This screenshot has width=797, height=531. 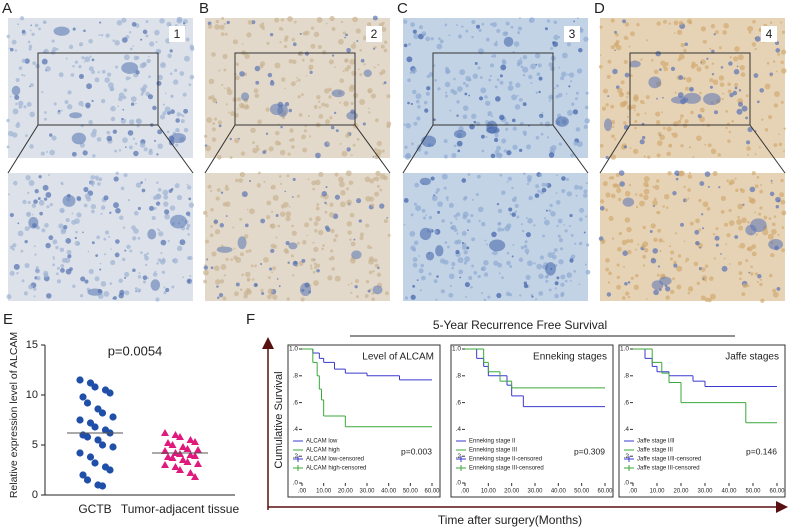 What do you see at coordinates (520, 325) in the screenshot?
I see `f-title: 5-Year Recurrence Free Survival` at bounding box center [520, 325].